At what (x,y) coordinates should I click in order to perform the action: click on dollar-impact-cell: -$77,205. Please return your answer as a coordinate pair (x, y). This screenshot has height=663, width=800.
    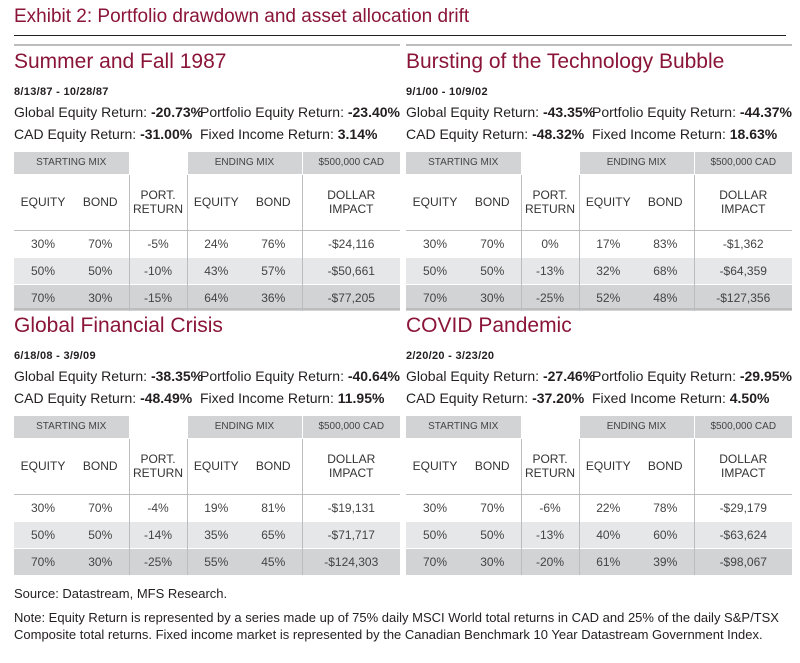
    Looking at the image, I should click on (350, 297).